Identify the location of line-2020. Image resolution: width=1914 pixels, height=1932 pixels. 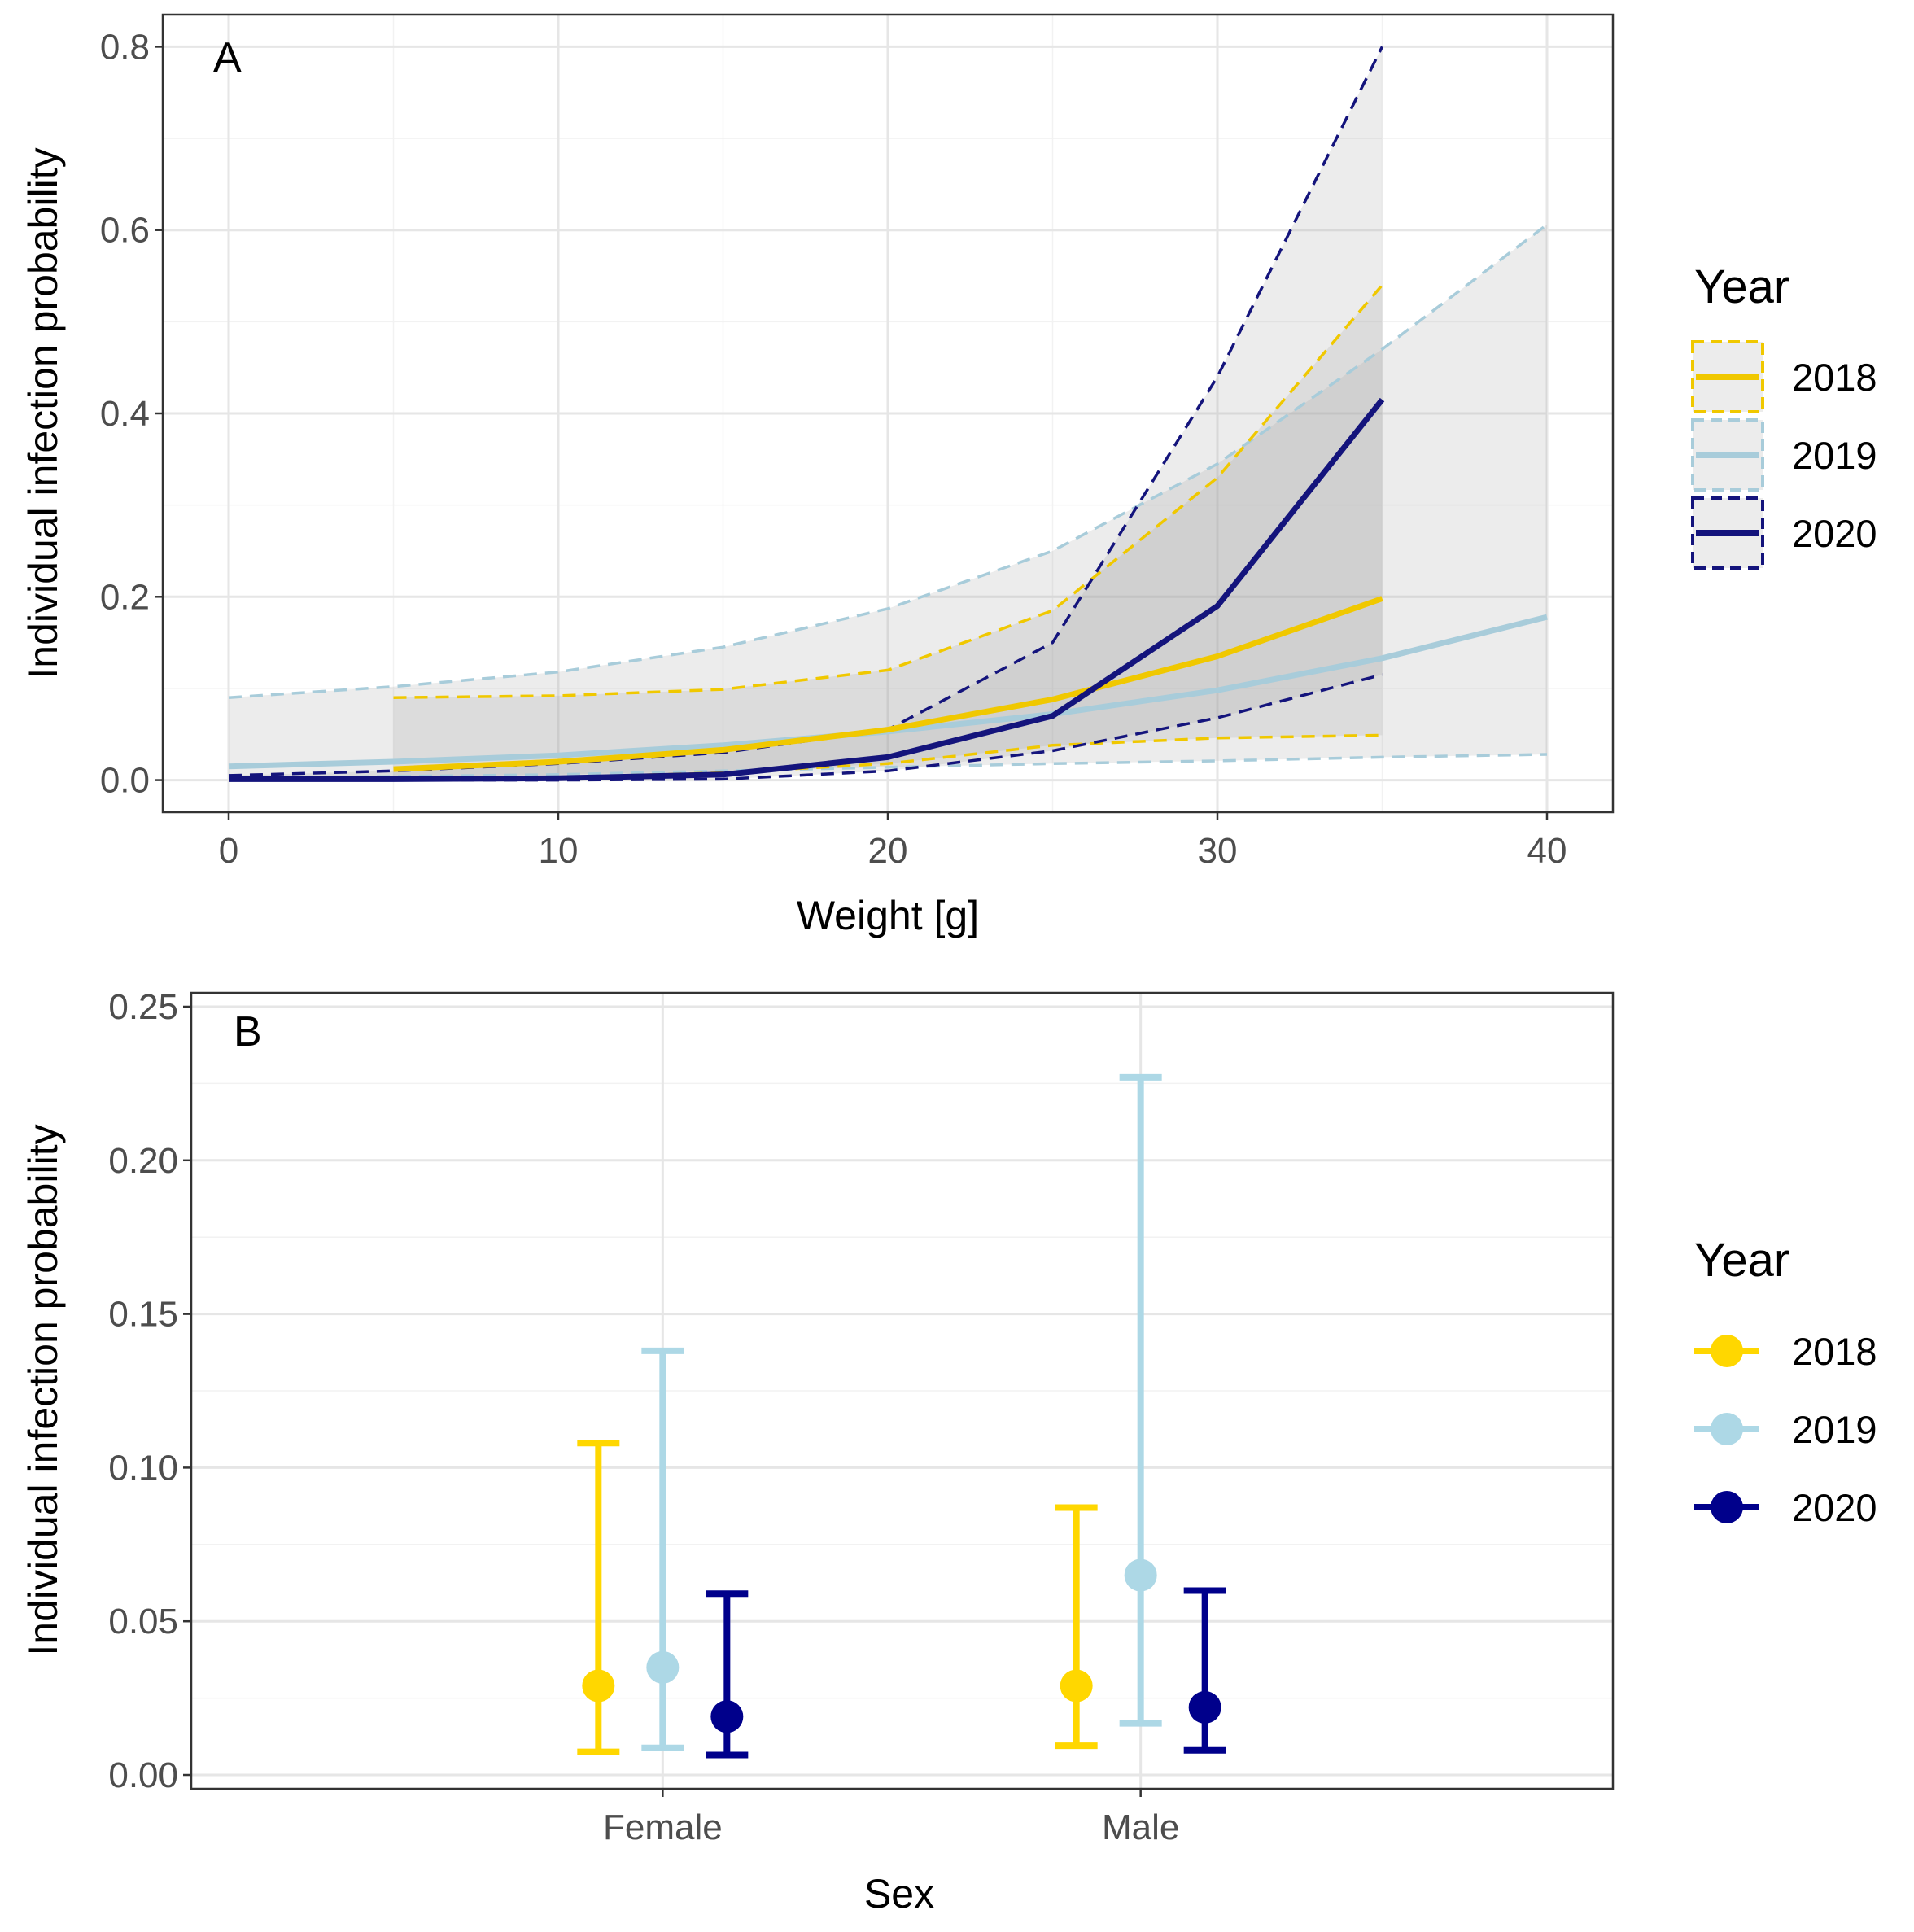
(807, 590).